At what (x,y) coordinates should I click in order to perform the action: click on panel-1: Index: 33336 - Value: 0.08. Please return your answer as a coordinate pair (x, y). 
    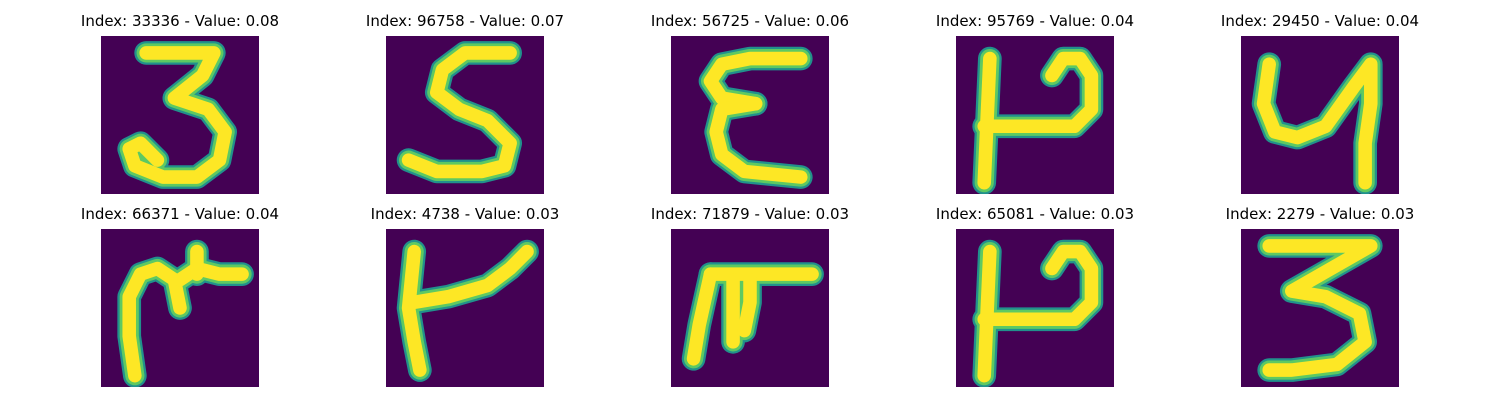
    Looking at the image, I should click on (180, 107).